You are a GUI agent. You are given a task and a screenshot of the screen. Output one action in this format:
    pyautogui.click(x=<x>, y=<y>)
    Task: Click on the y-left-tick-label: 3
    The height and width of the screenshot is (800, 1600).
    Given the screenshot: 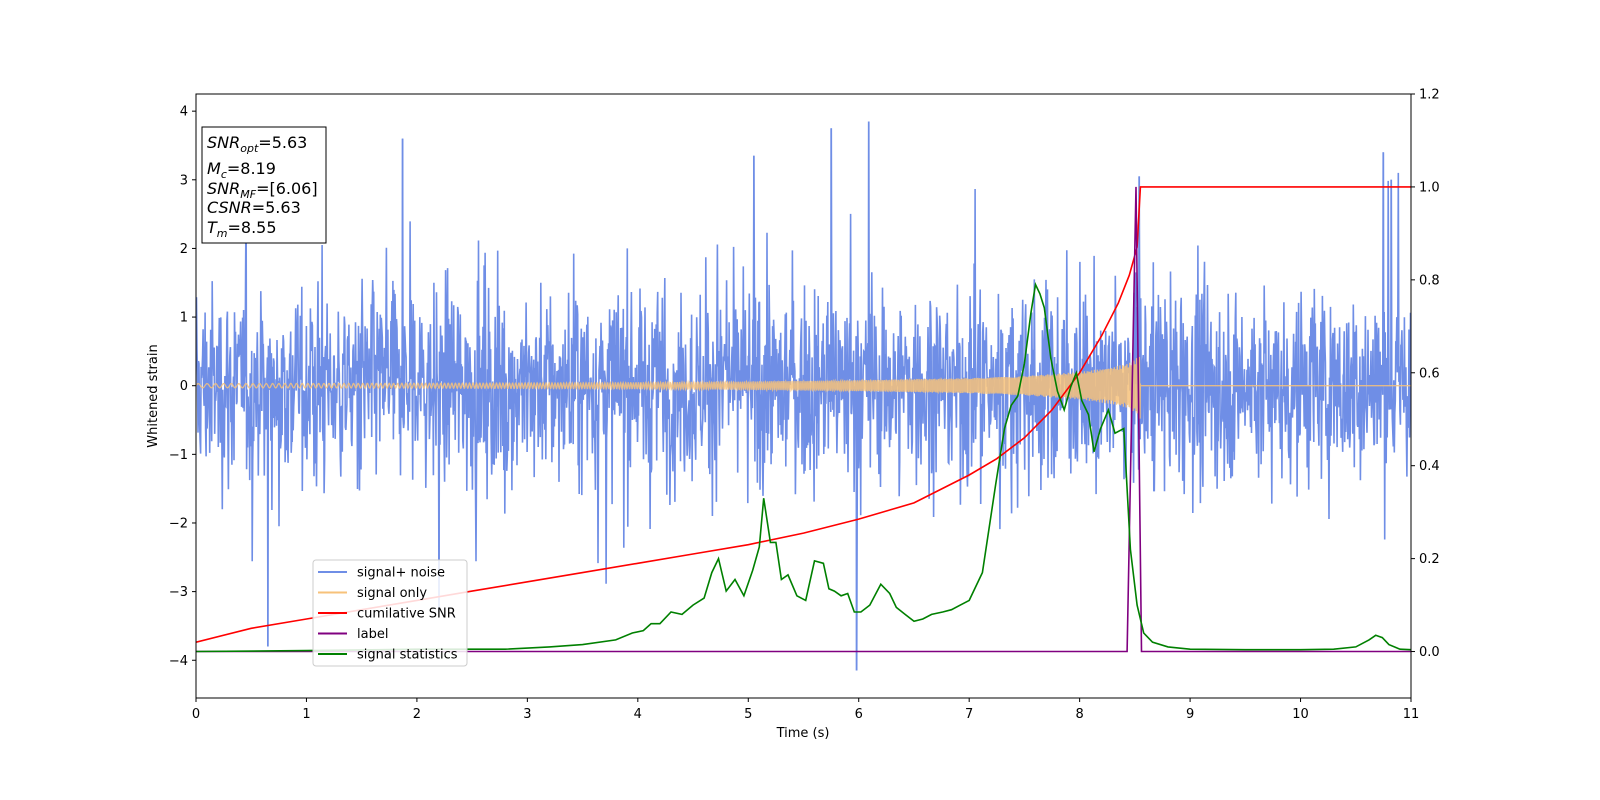 What is the action you would take?
    pyautogui.click(x=184, y=180)
    